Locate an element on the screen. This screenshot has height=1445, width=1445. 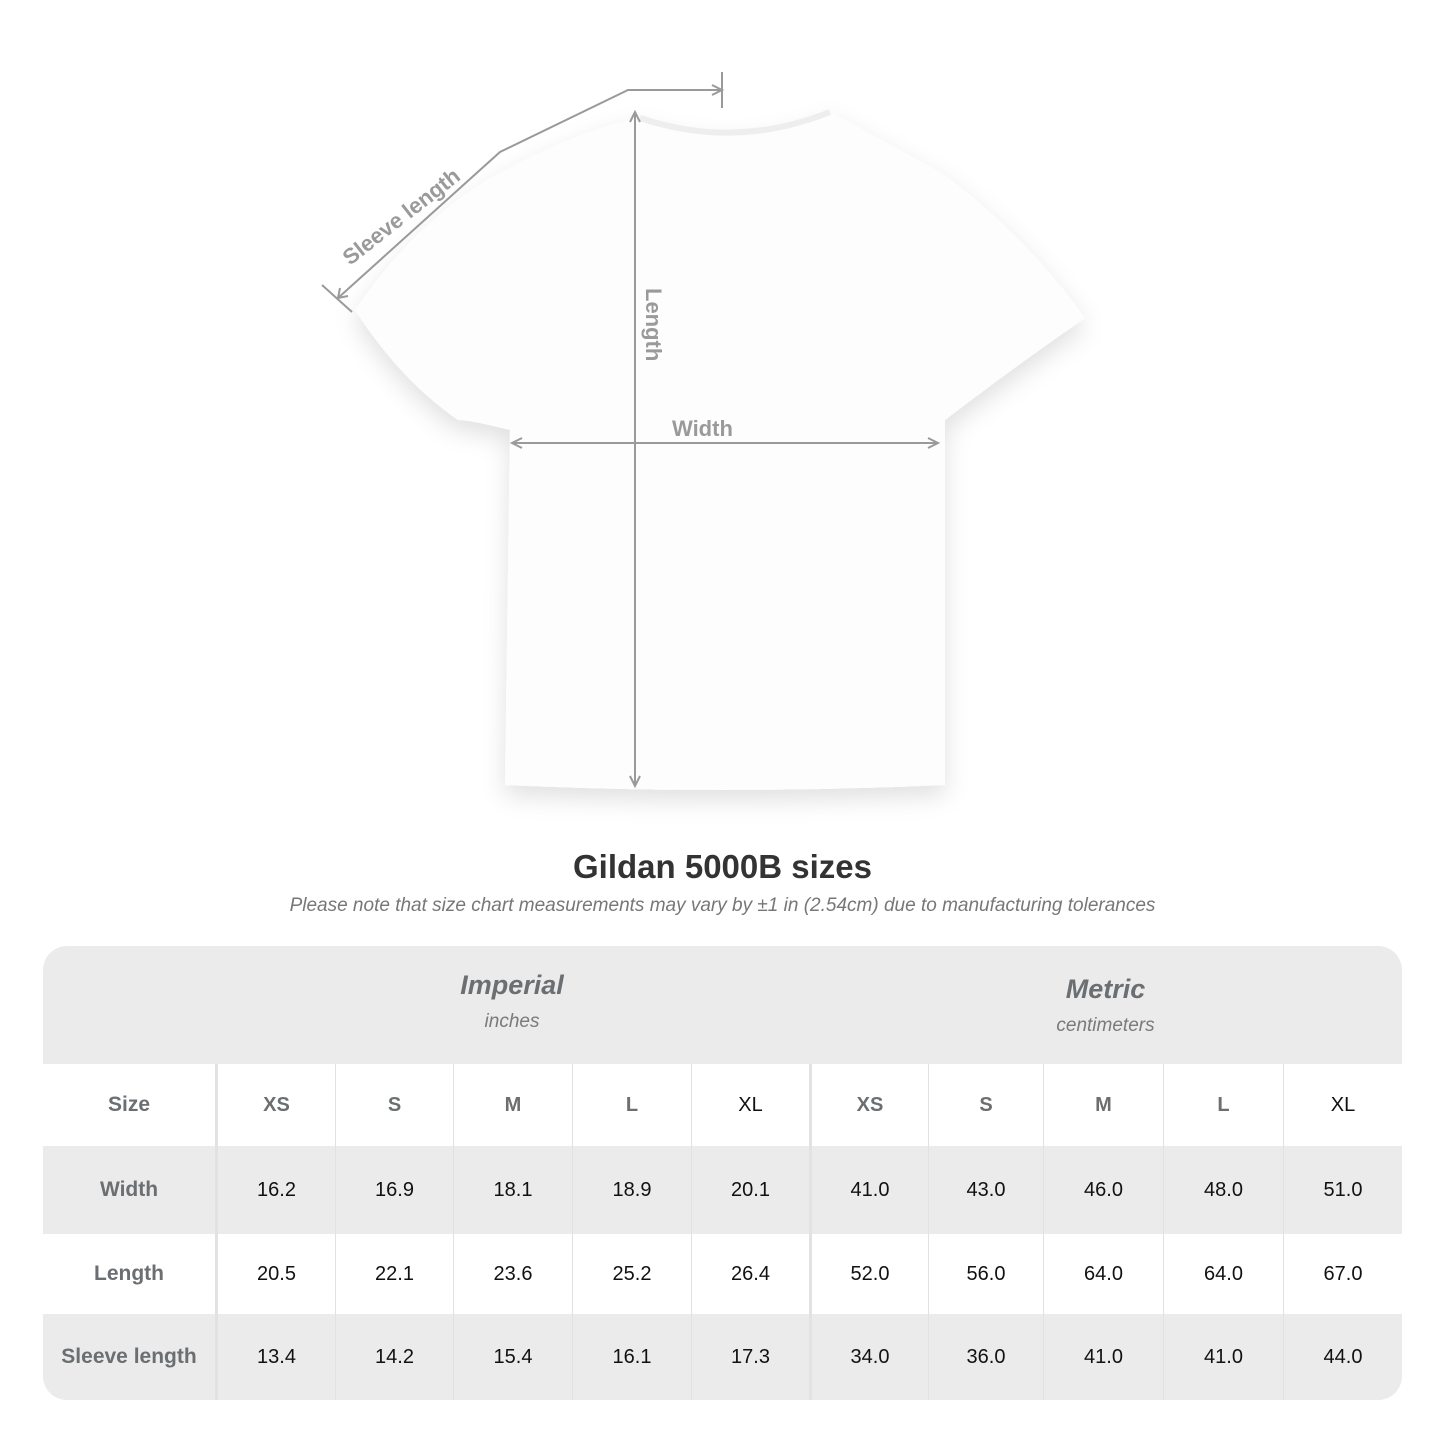
metric-title: Metric is located at coordinates (1105, 989).